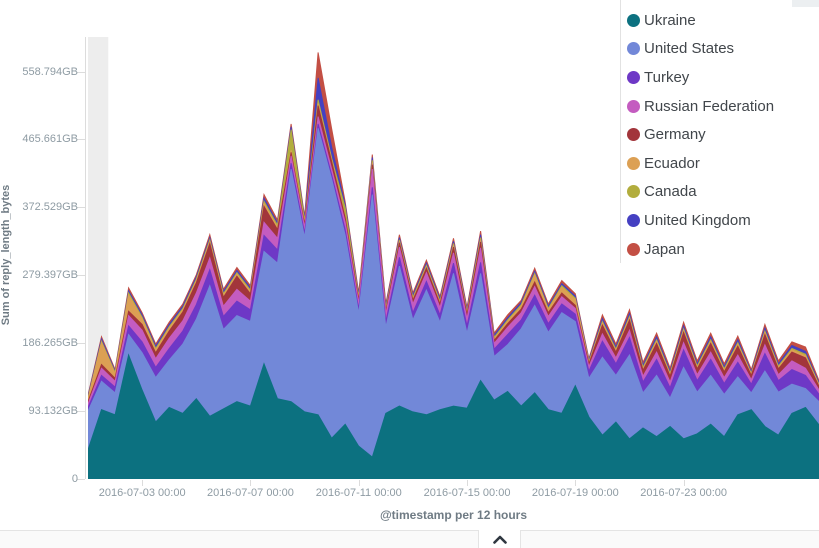 This screenshot has height=548, width=819. I want to click on legend-label: Canada, so click(670, 192).